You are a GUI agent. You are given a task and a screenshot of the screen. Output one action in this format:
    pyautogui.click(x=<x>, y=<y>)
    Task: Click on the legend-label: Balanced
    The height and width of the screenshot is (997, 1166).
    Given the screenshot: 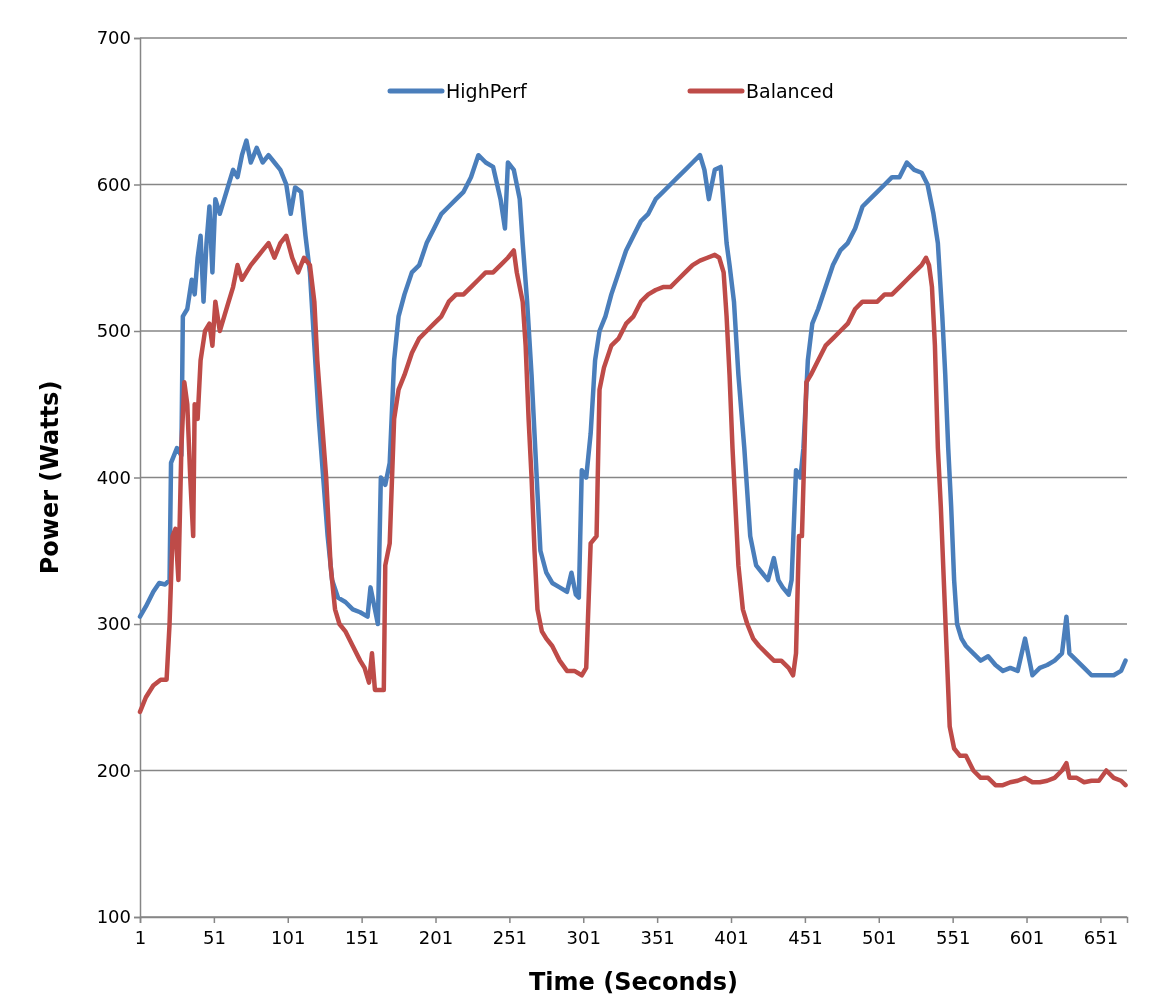 What is the action you would take?
    pyautogui.click(x=790, y=90)
    